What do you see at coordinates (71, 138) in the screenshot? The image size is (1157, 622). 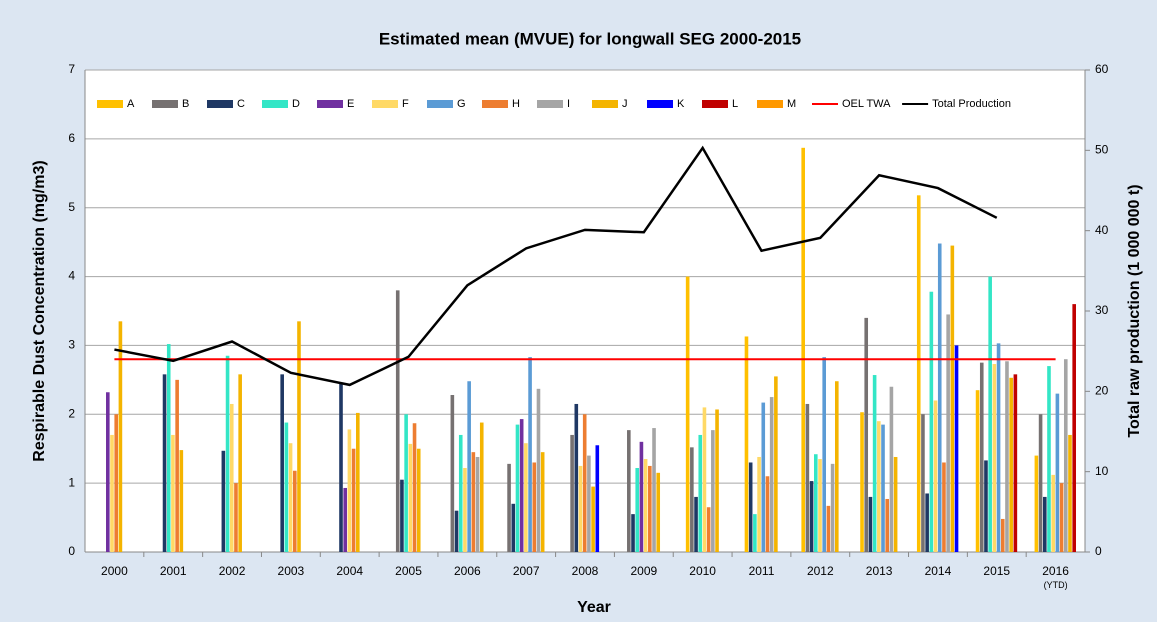 I see `y-tick-label: 6` at bounding box center [71, 138].